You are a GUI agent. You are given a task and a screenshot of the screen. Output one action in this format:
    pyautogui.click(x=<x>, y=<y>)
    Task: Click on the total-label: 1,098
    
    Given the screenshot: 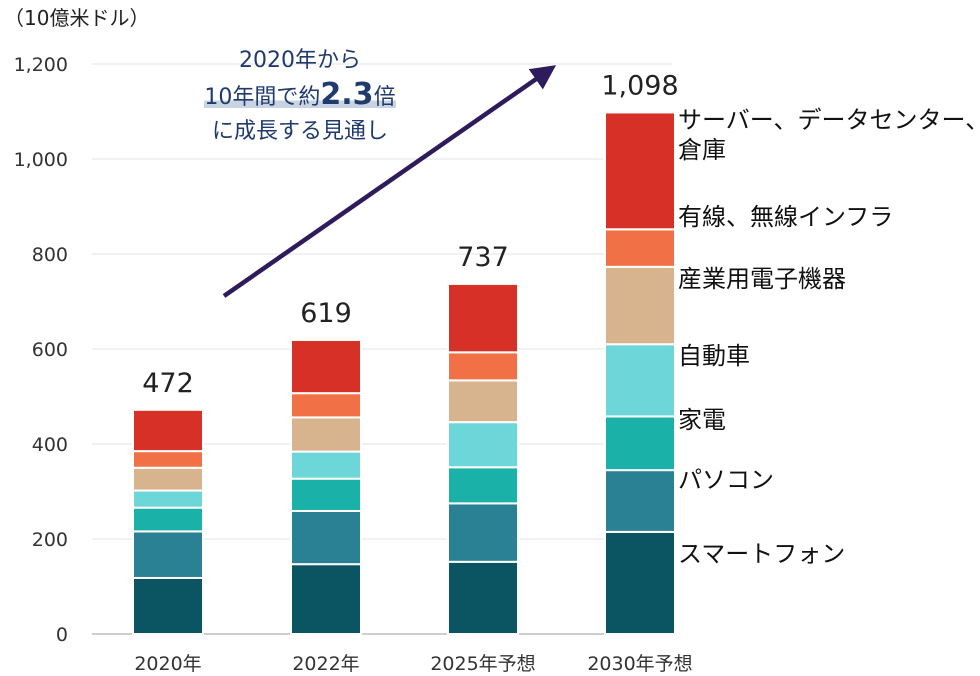 What is the action you would take?
    pyautogui.click(x=639, y=85)
    